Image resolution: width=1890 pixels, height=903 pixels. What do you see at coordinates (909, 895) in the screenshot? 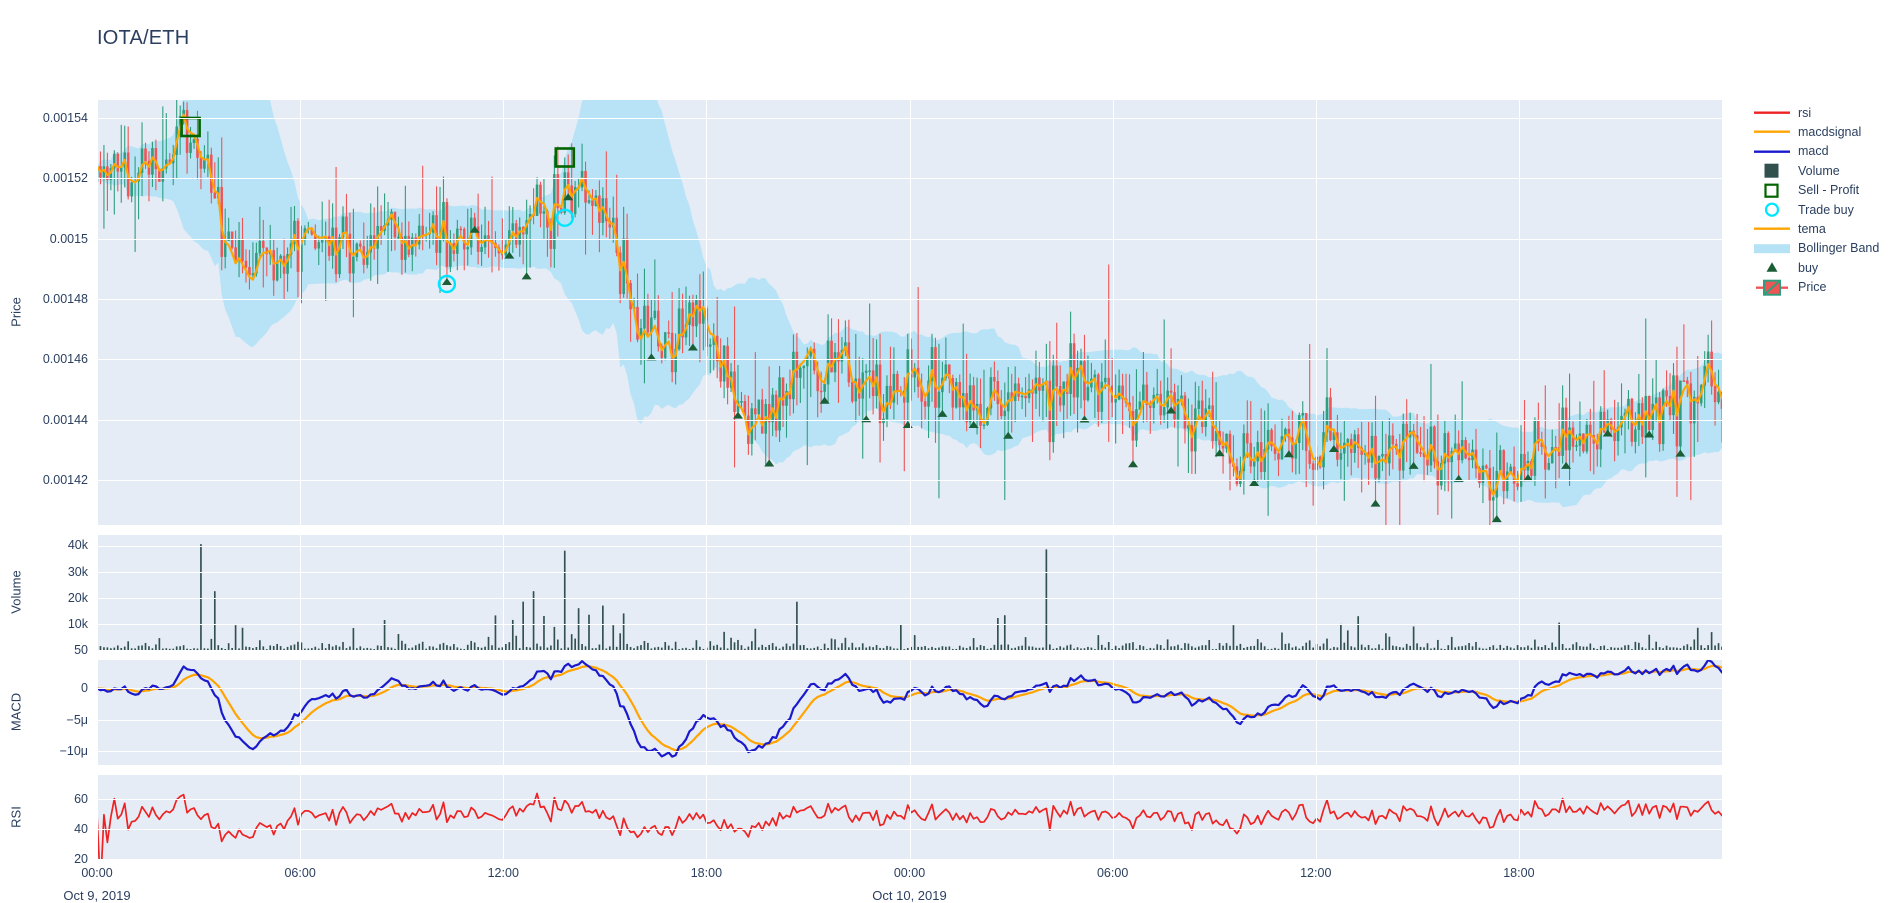
I see `x-axis-date-label: Oct 10, 2019` at bounding box center [909, 895].